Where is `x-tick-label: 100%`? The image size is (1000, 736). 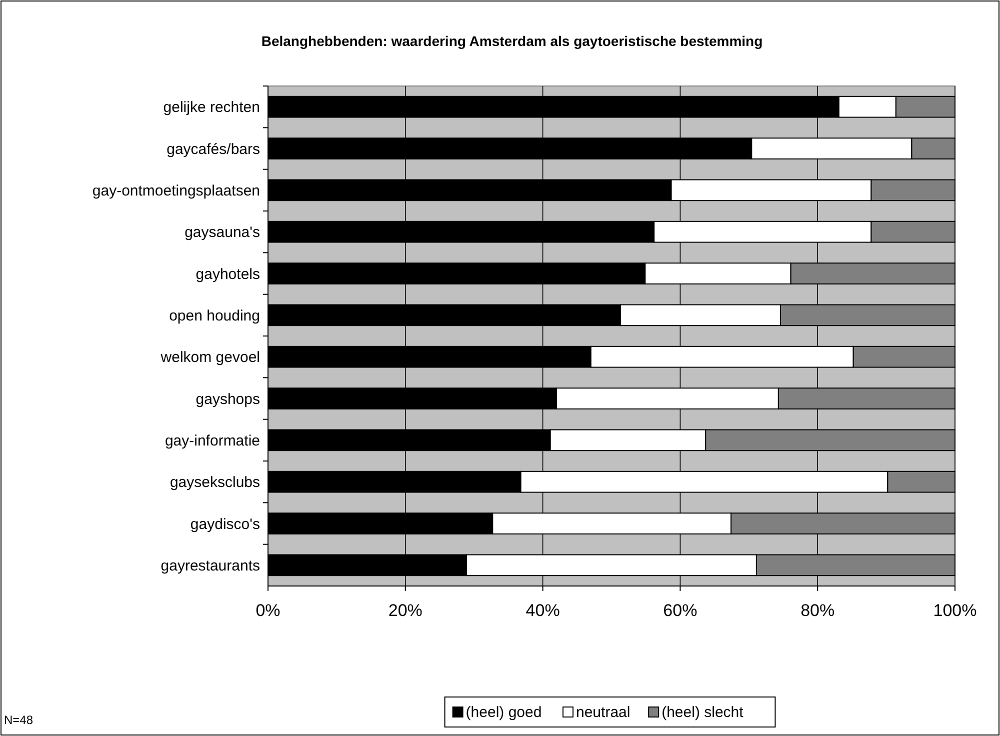 x-tick-label: 100% is located at coordinates (955, 610).